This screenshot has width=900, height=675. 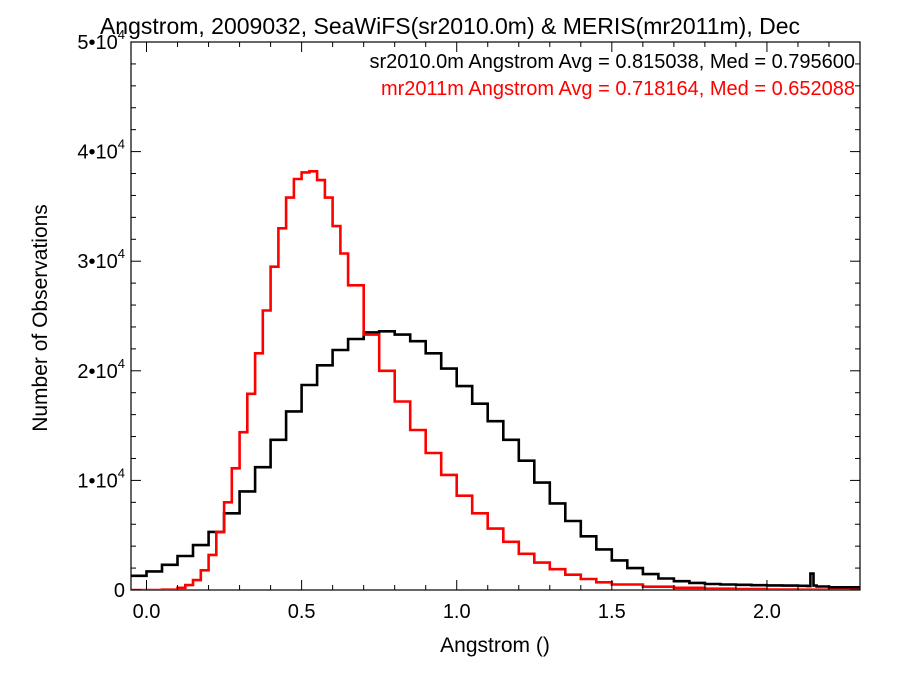 What do you see at coordinates (97, 372) in the screenshot?
I see `y-tick-base: 2•10` at bounding box center [97, 372].